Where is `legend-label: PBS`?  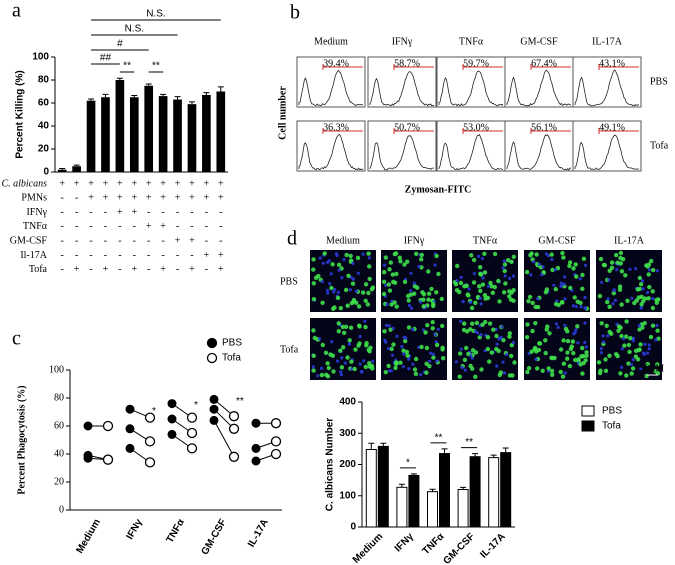 legend-label: PBS is located at coordinates (612, 411).